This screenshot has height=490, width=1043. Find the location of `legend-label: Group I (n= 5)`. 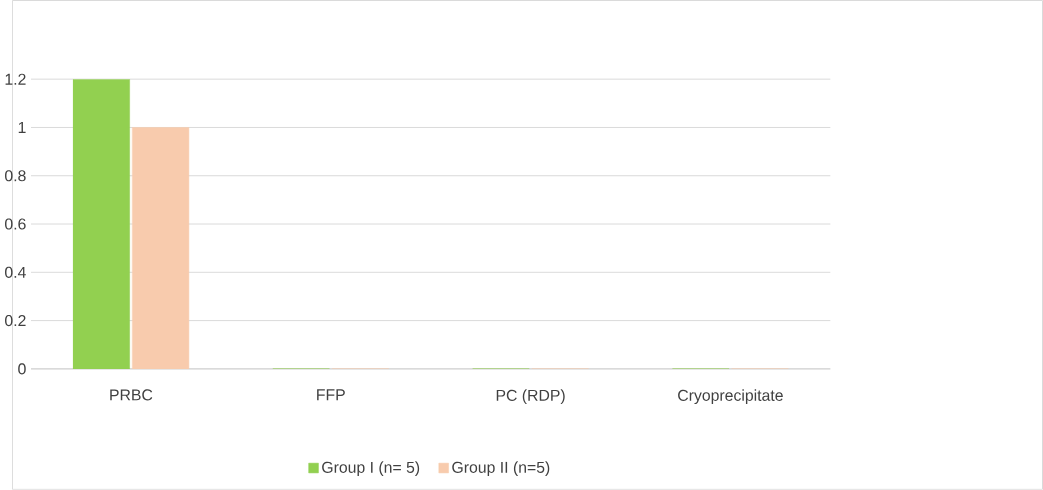

legend-label: Group I (n= 5) is located at coordinates (371, 469).